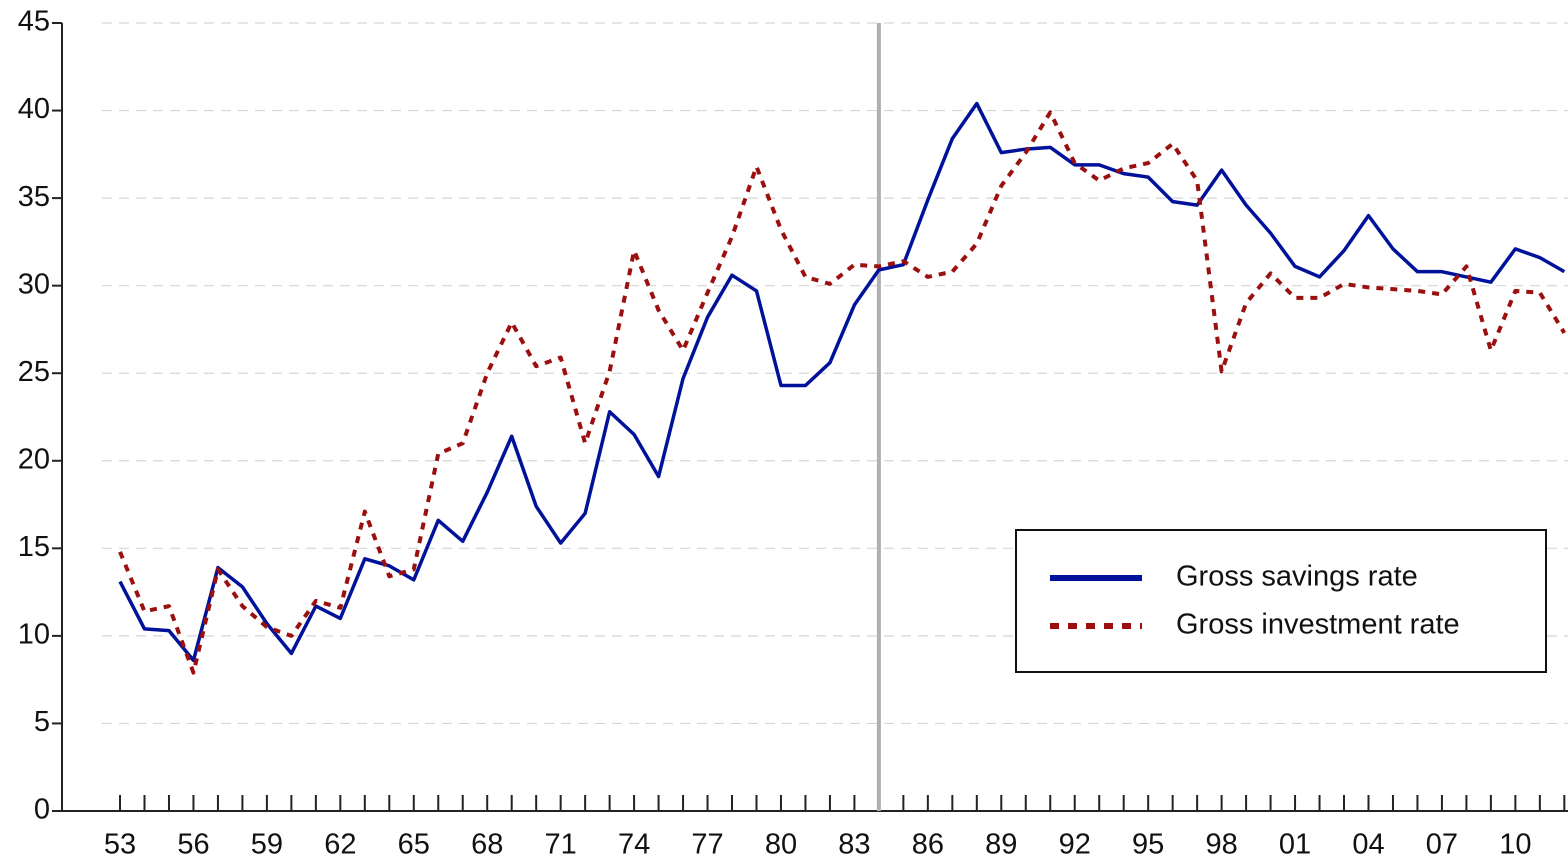 The image size is (1568, 865). I want to click on y-tick-label: 30, so click(34, 284).